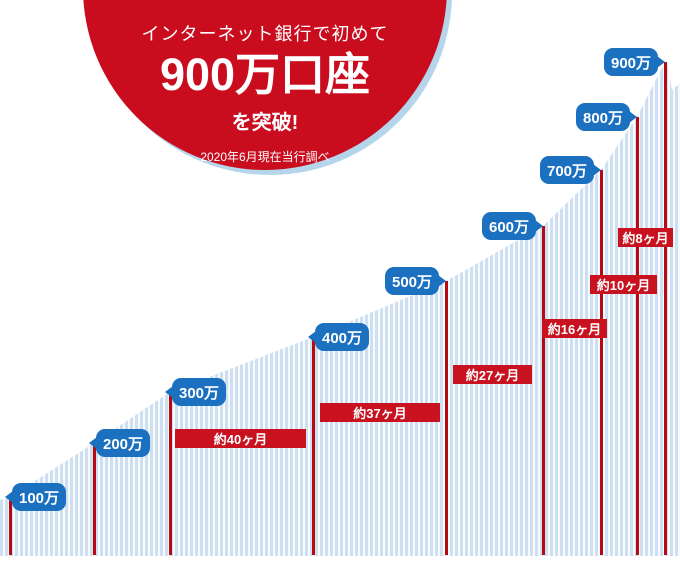  I want to click on duration-bar-約16ヶ月: 約16ヶ月, so click(574, 328).